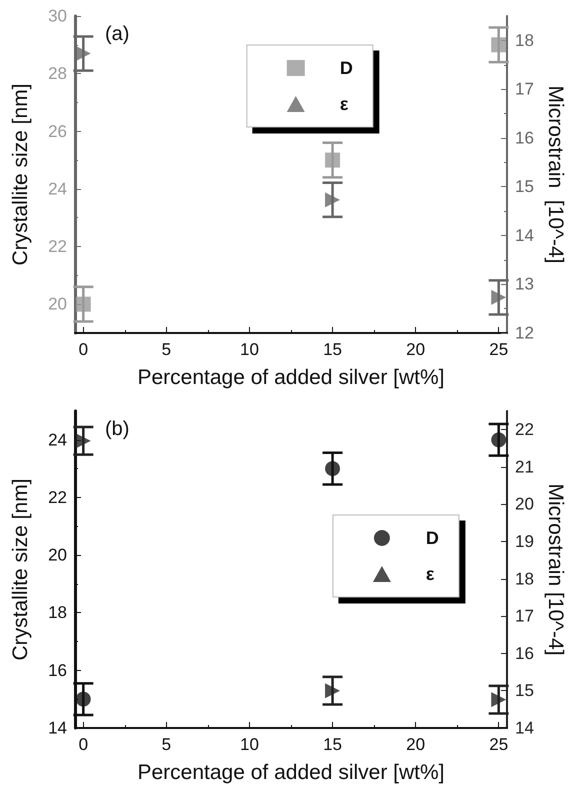  What do you see at coordinates (117, 429) in the screenshot?
I see `annotation: (b)` at bounding box center [117, 429].